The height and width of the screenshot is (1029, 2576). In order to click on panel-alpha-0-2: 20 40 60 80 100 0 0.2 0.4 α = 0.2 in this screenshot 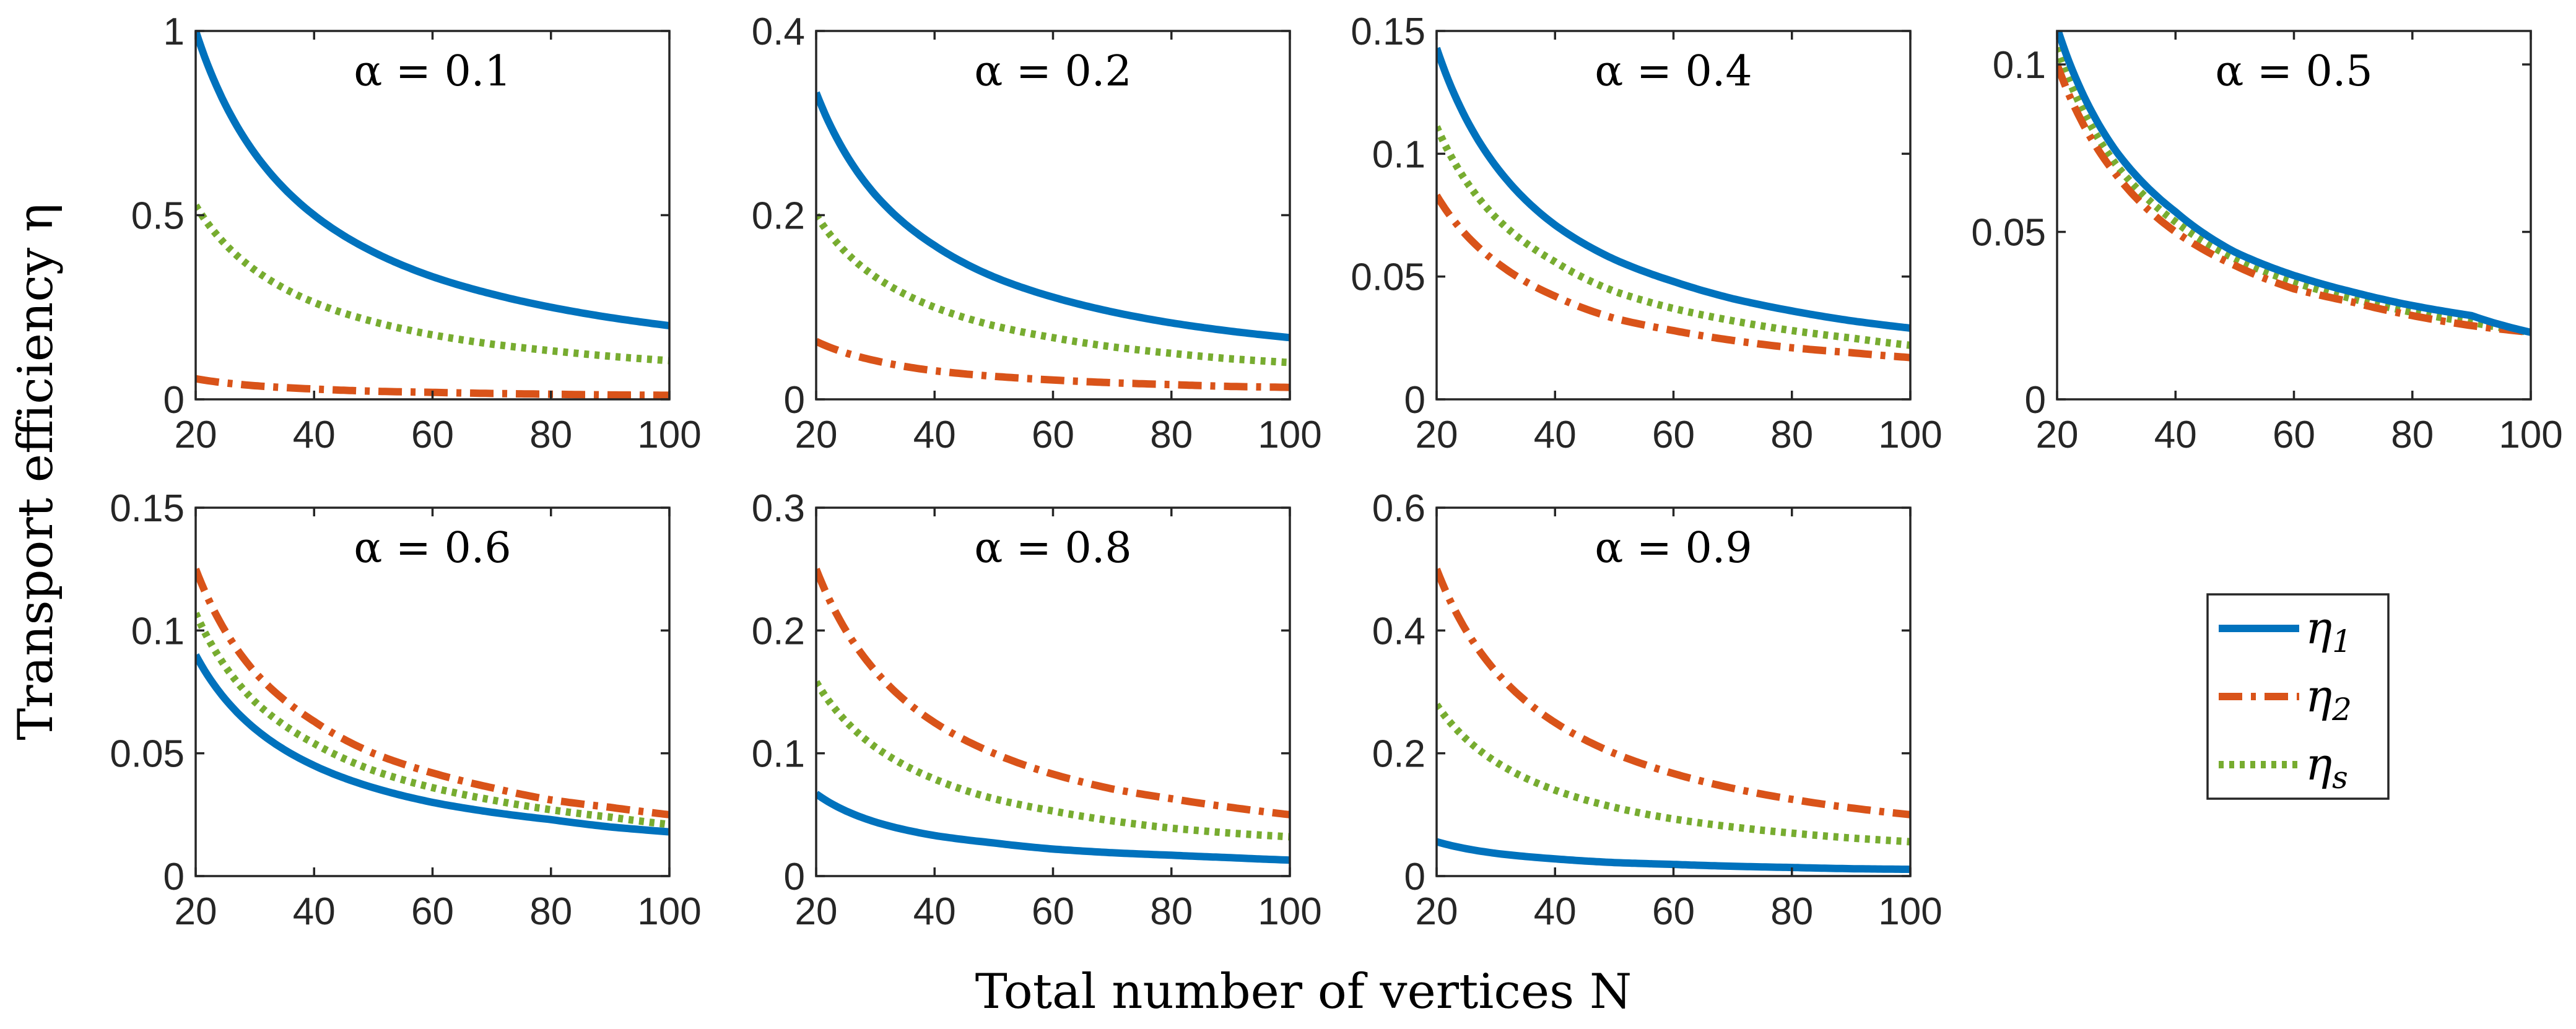, I will do `click(1037, 233)`.